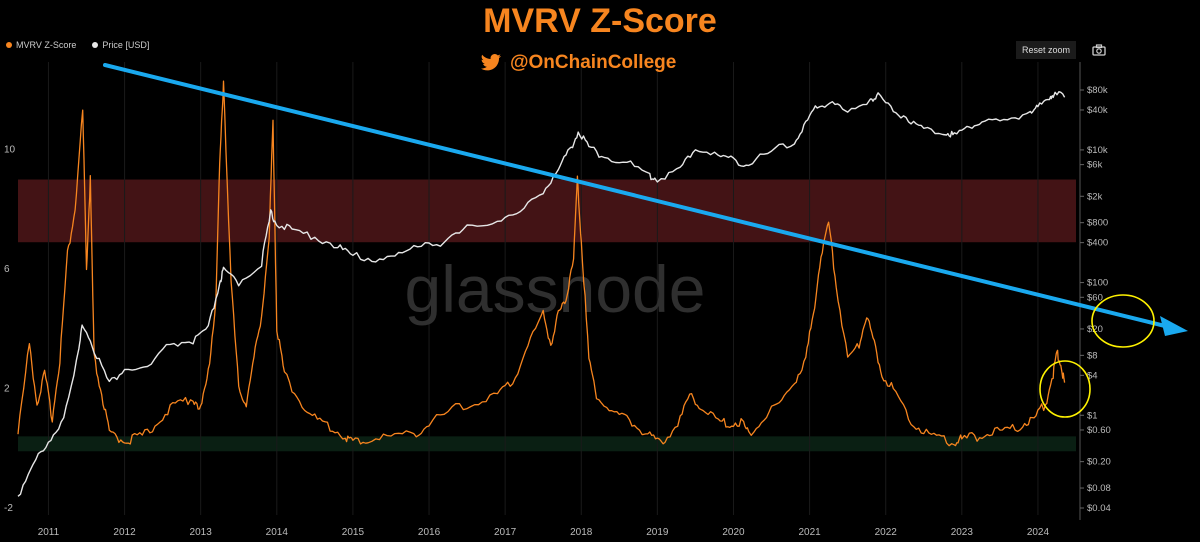  I want to click on y-left-tick-label: -2, so click(8, 508).